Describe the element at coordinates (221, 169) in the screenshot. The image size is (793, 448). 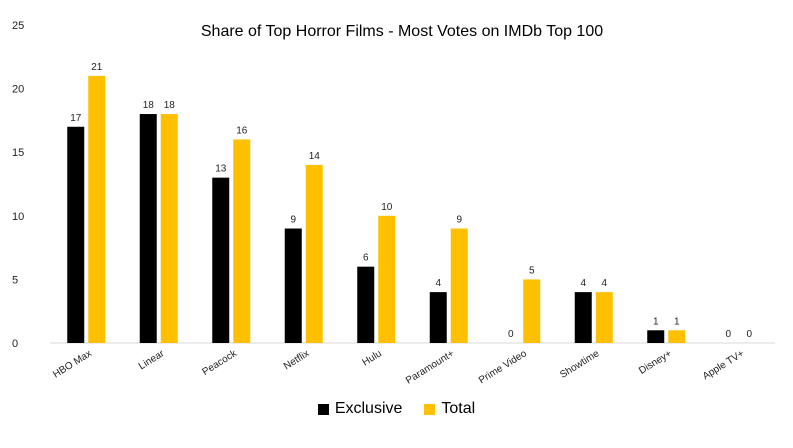
I see `data-label-exclusive: 13` at that location.